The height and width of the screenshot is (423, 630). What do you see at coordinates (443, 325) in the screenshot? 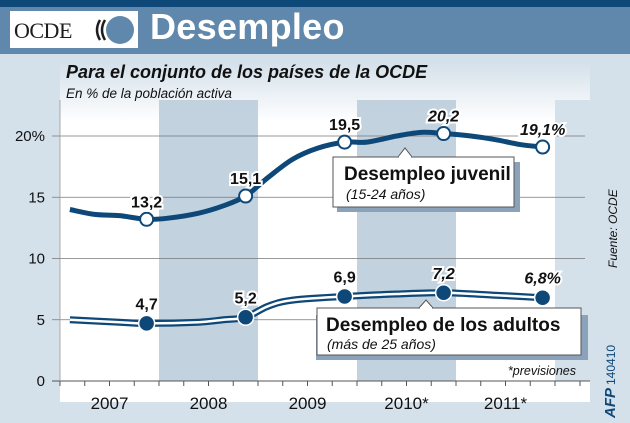
I see `callout-adults-title: Desempleo de los adultos` at bounding box center [443, 325].